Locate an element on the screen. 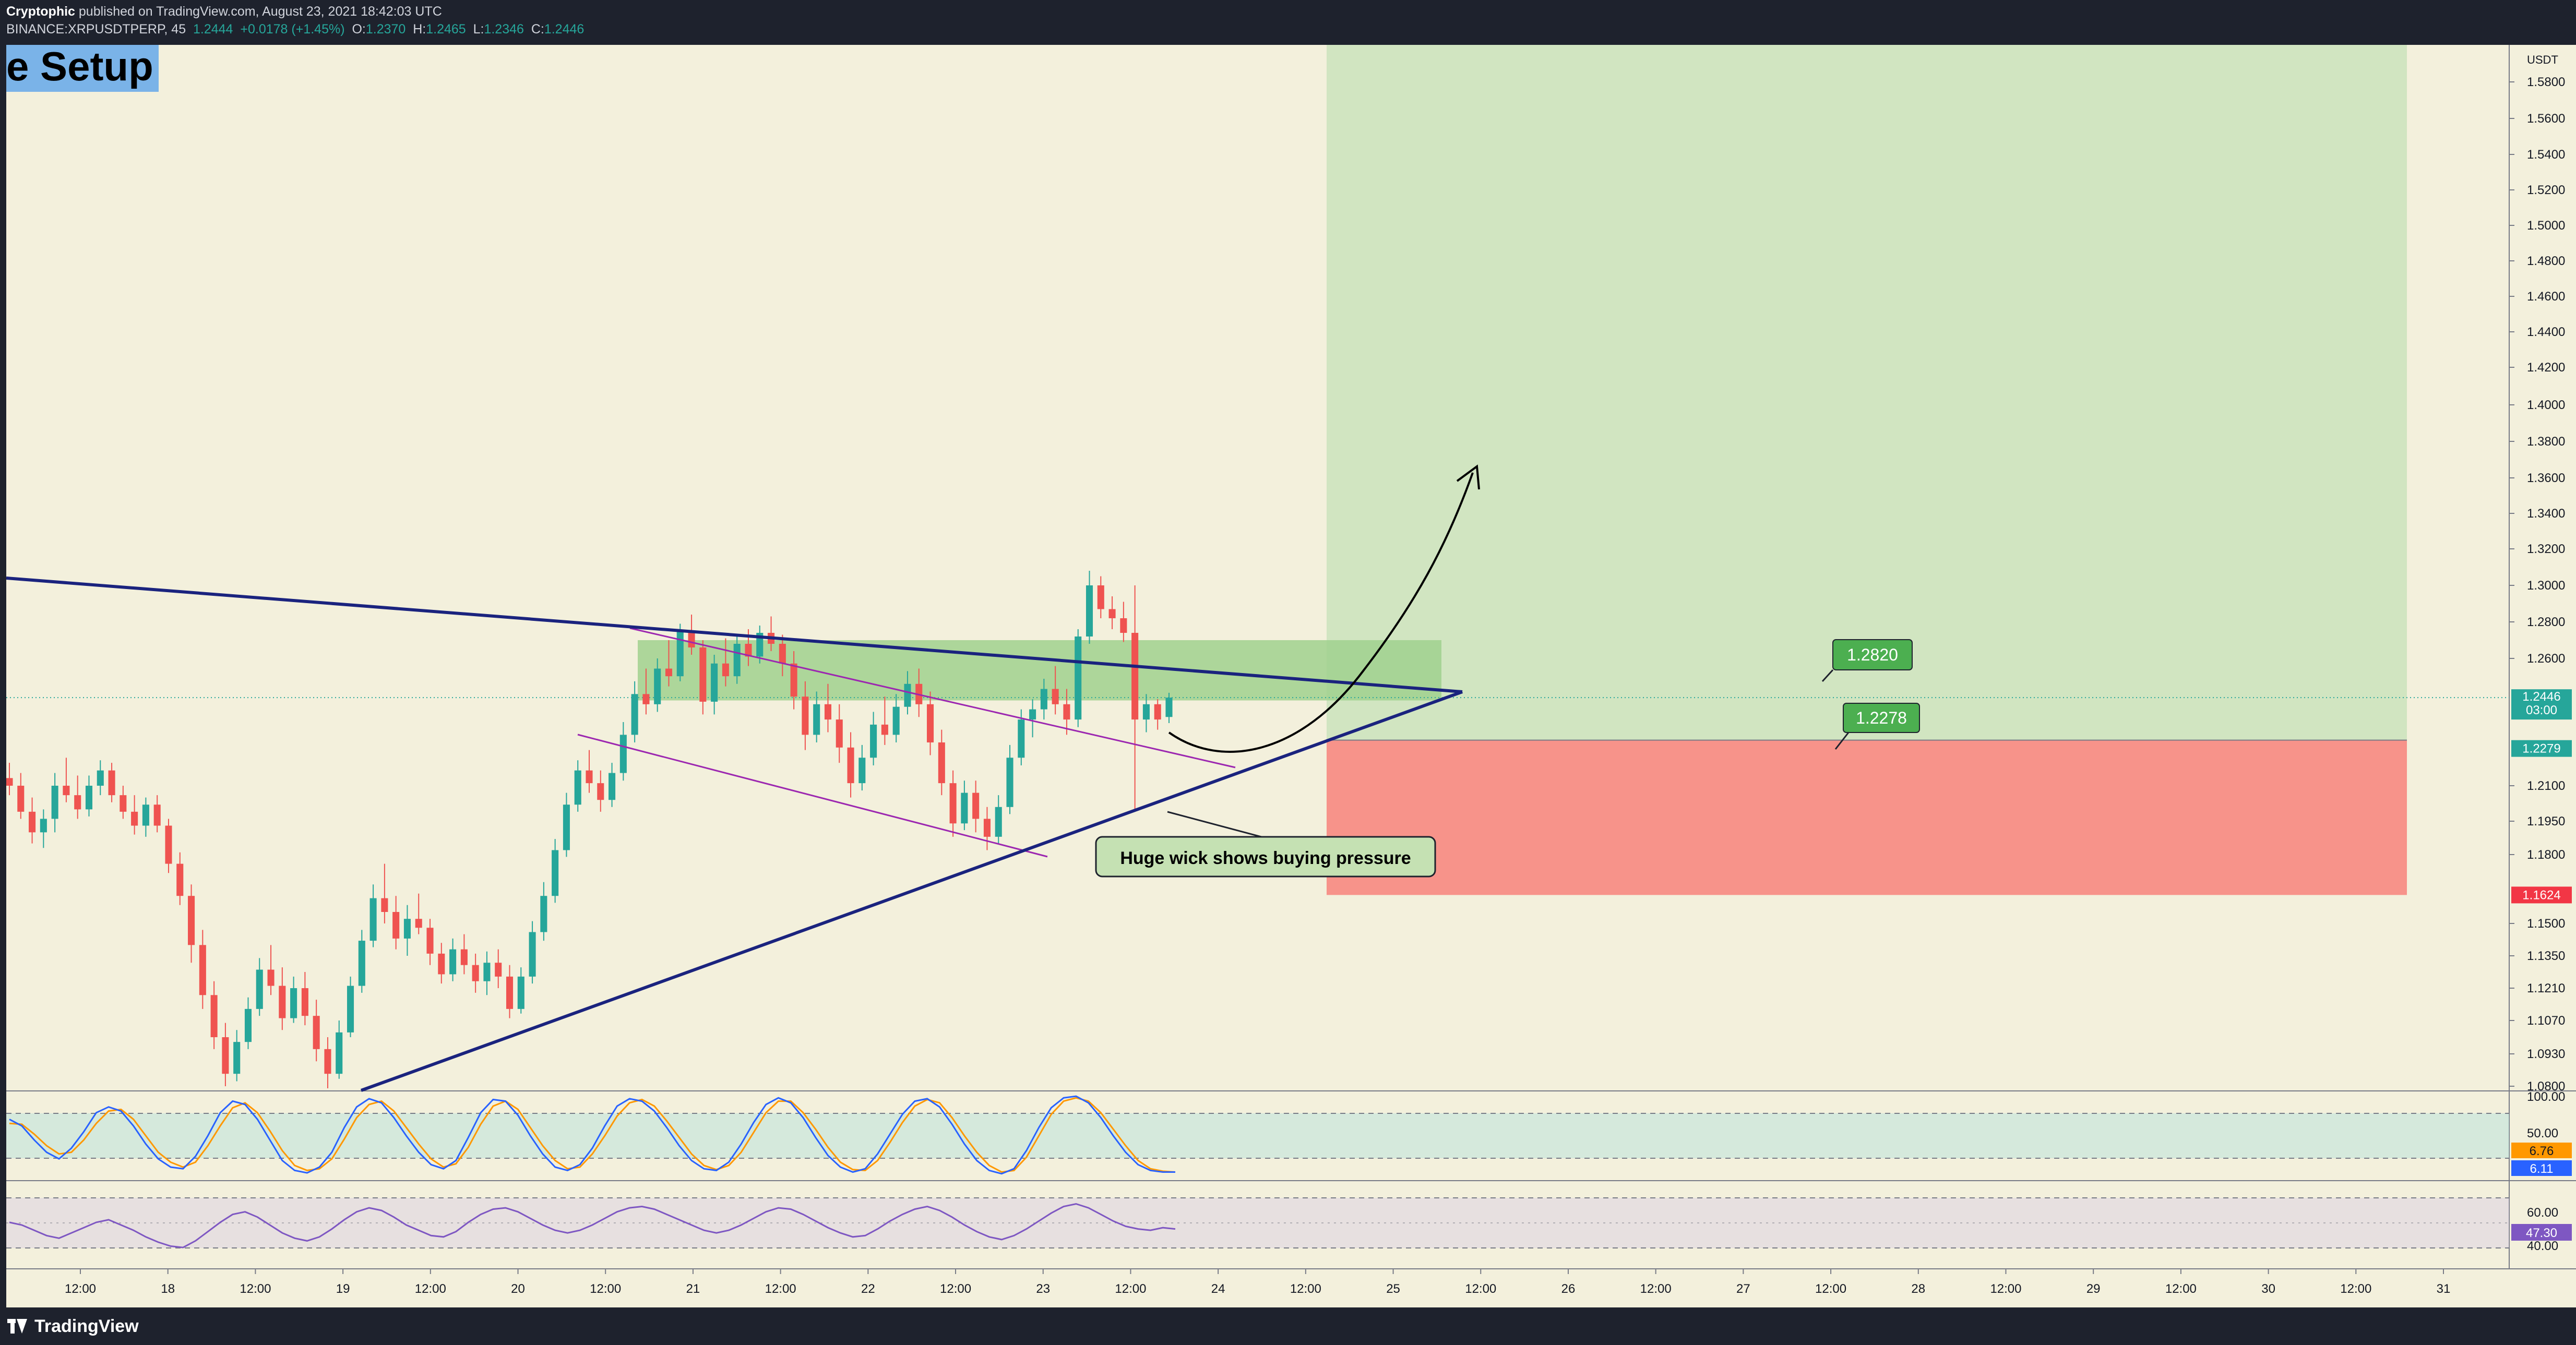 This screenshot has width=2576, height=1345. descending-trendline is located at coordinates (735, 635).